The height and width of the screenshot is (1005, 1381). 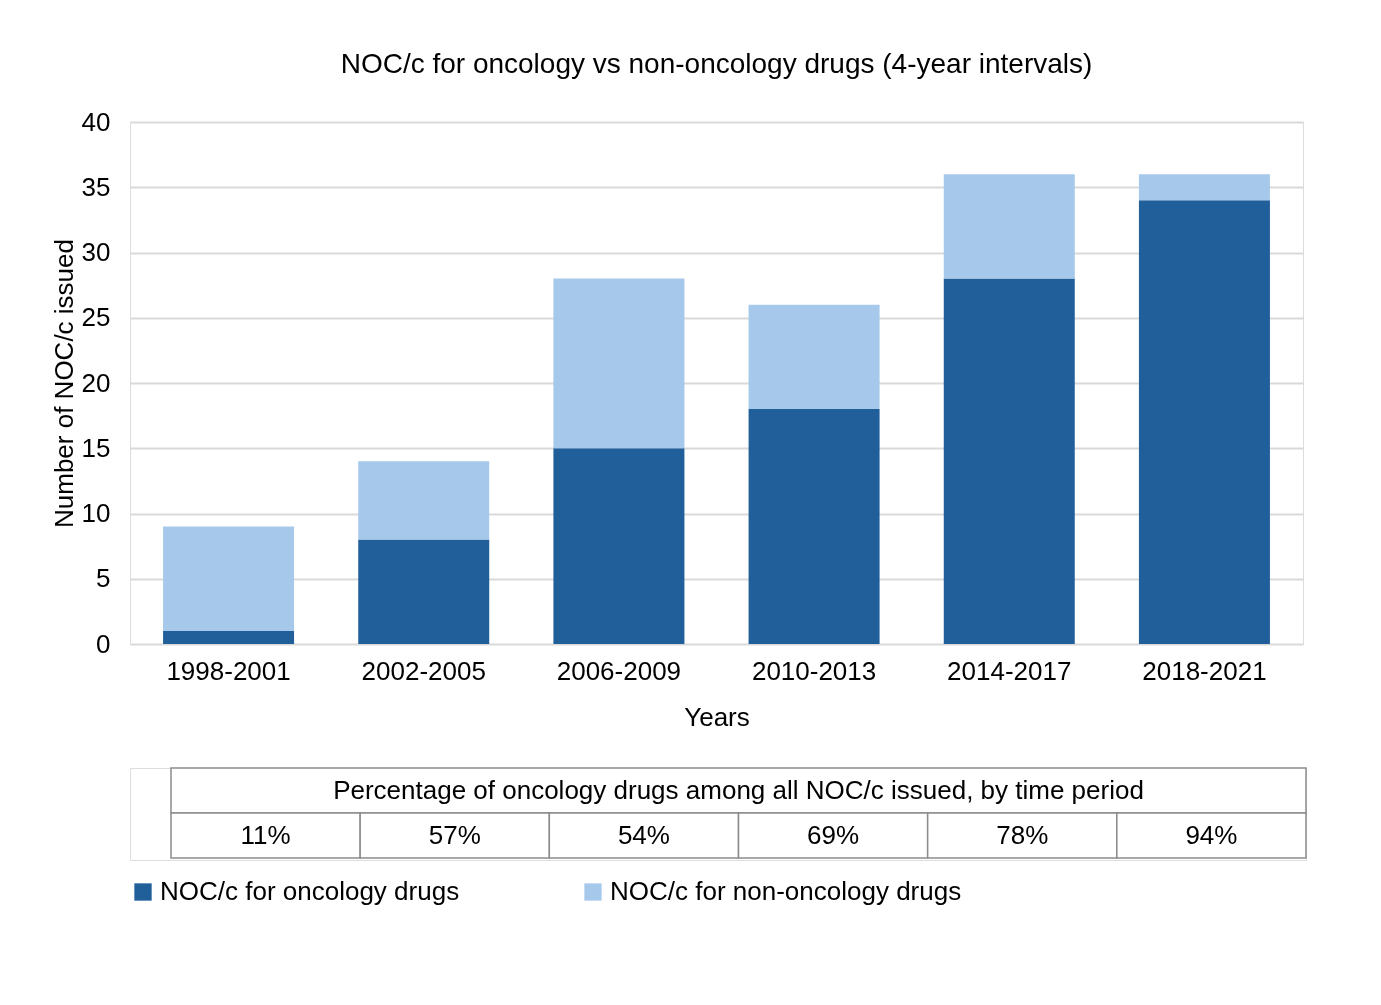 I want to click on x-tick-label: 2010-2013, so click(x=814, y=670).